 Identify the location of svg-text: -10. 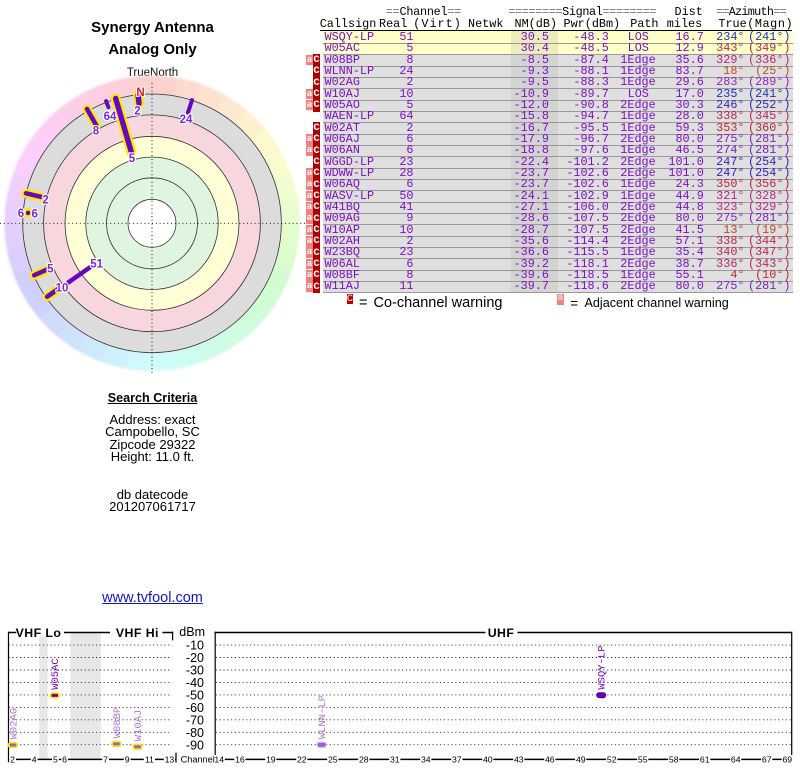
(195, 646).